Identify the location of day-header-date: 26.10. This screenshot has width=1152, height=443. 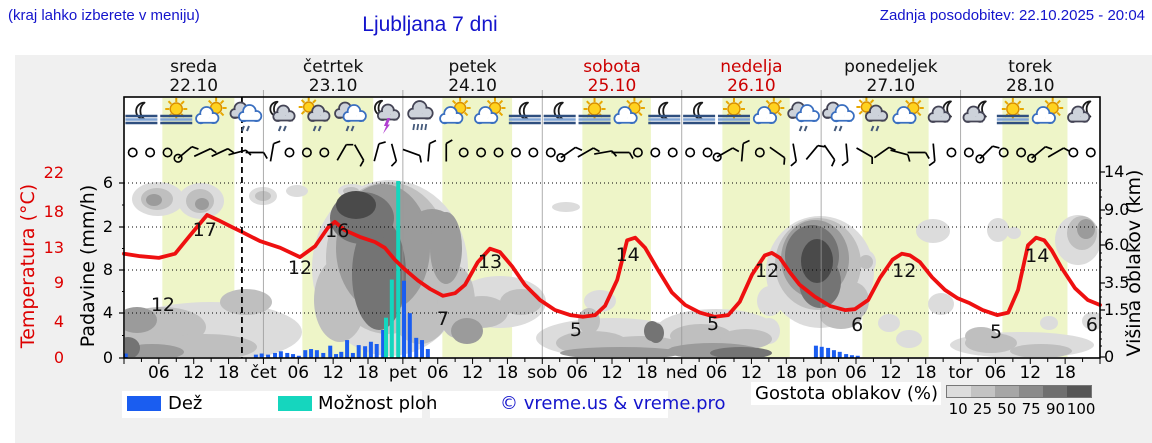
(751, 86).